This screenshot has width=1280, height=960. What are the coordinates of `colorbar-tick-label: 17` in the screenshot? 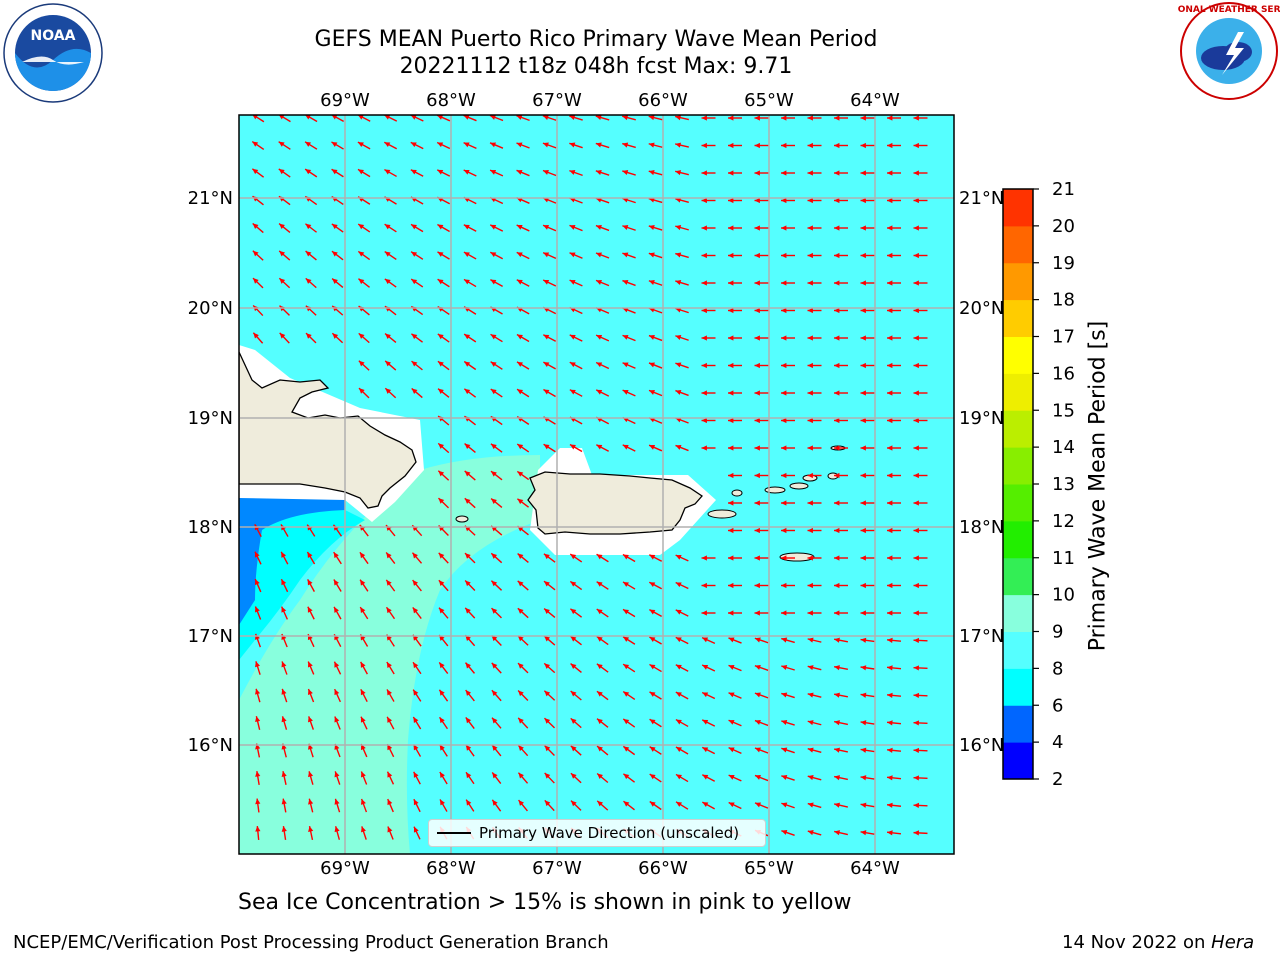 It's located at (1063, 337).